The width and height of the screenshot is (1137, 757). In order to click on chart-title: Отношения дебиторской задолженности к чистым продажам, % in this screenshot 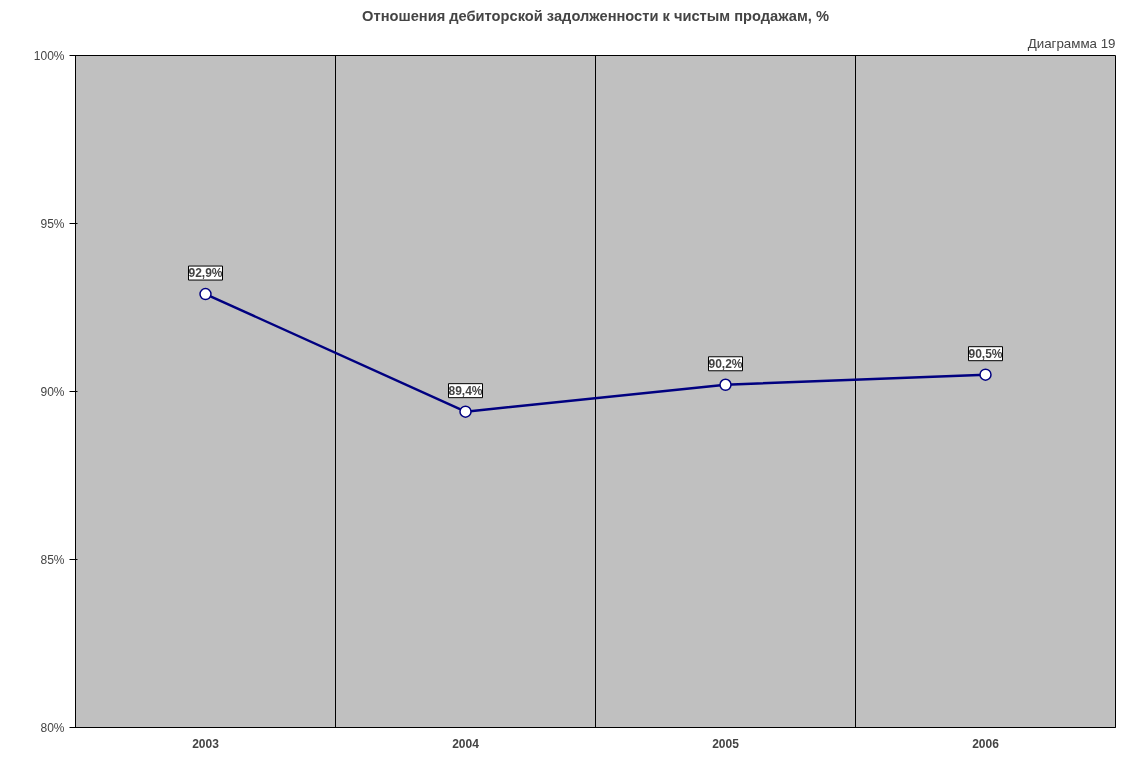, I will do `click(595, 15)`.